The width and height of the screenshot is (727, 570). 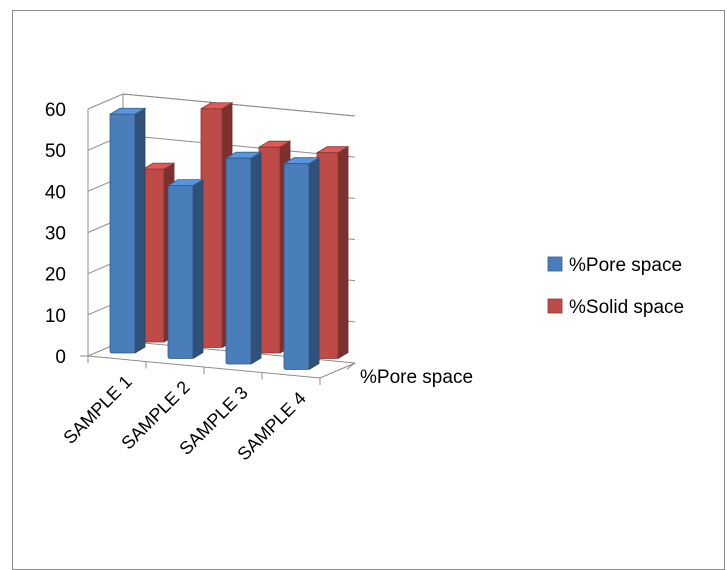 What do you see at coordinates (55, 151) in the screenshot?
I see `y-tick-label: 50` at bounding box center [55, 151].